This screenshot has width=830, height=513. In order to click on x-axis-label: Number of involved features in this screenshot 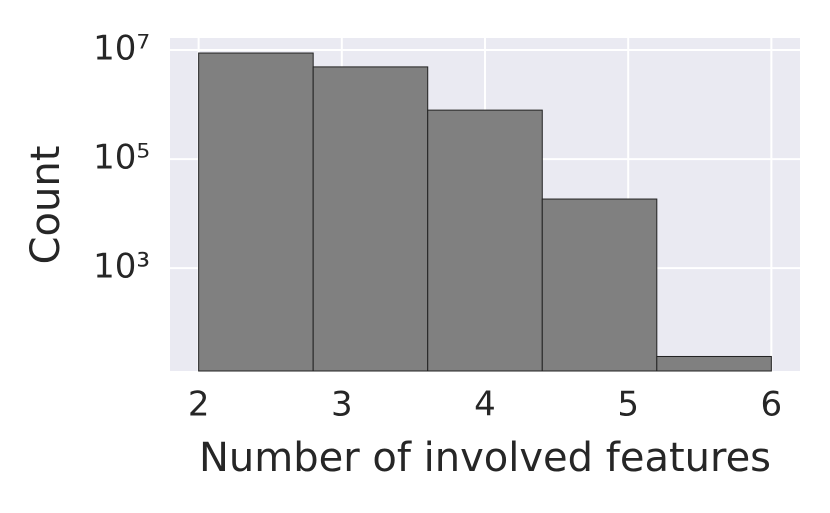, I will do `click(485, 458)`.